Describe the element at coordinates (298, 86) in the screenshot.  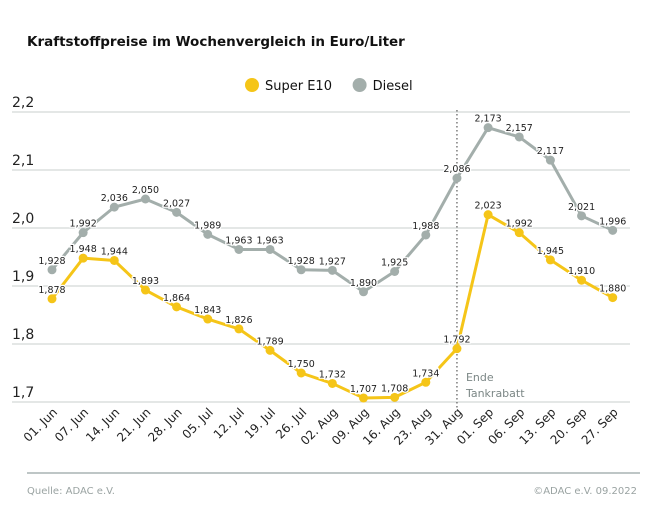
I see `legend-label: Super E10` at that location.